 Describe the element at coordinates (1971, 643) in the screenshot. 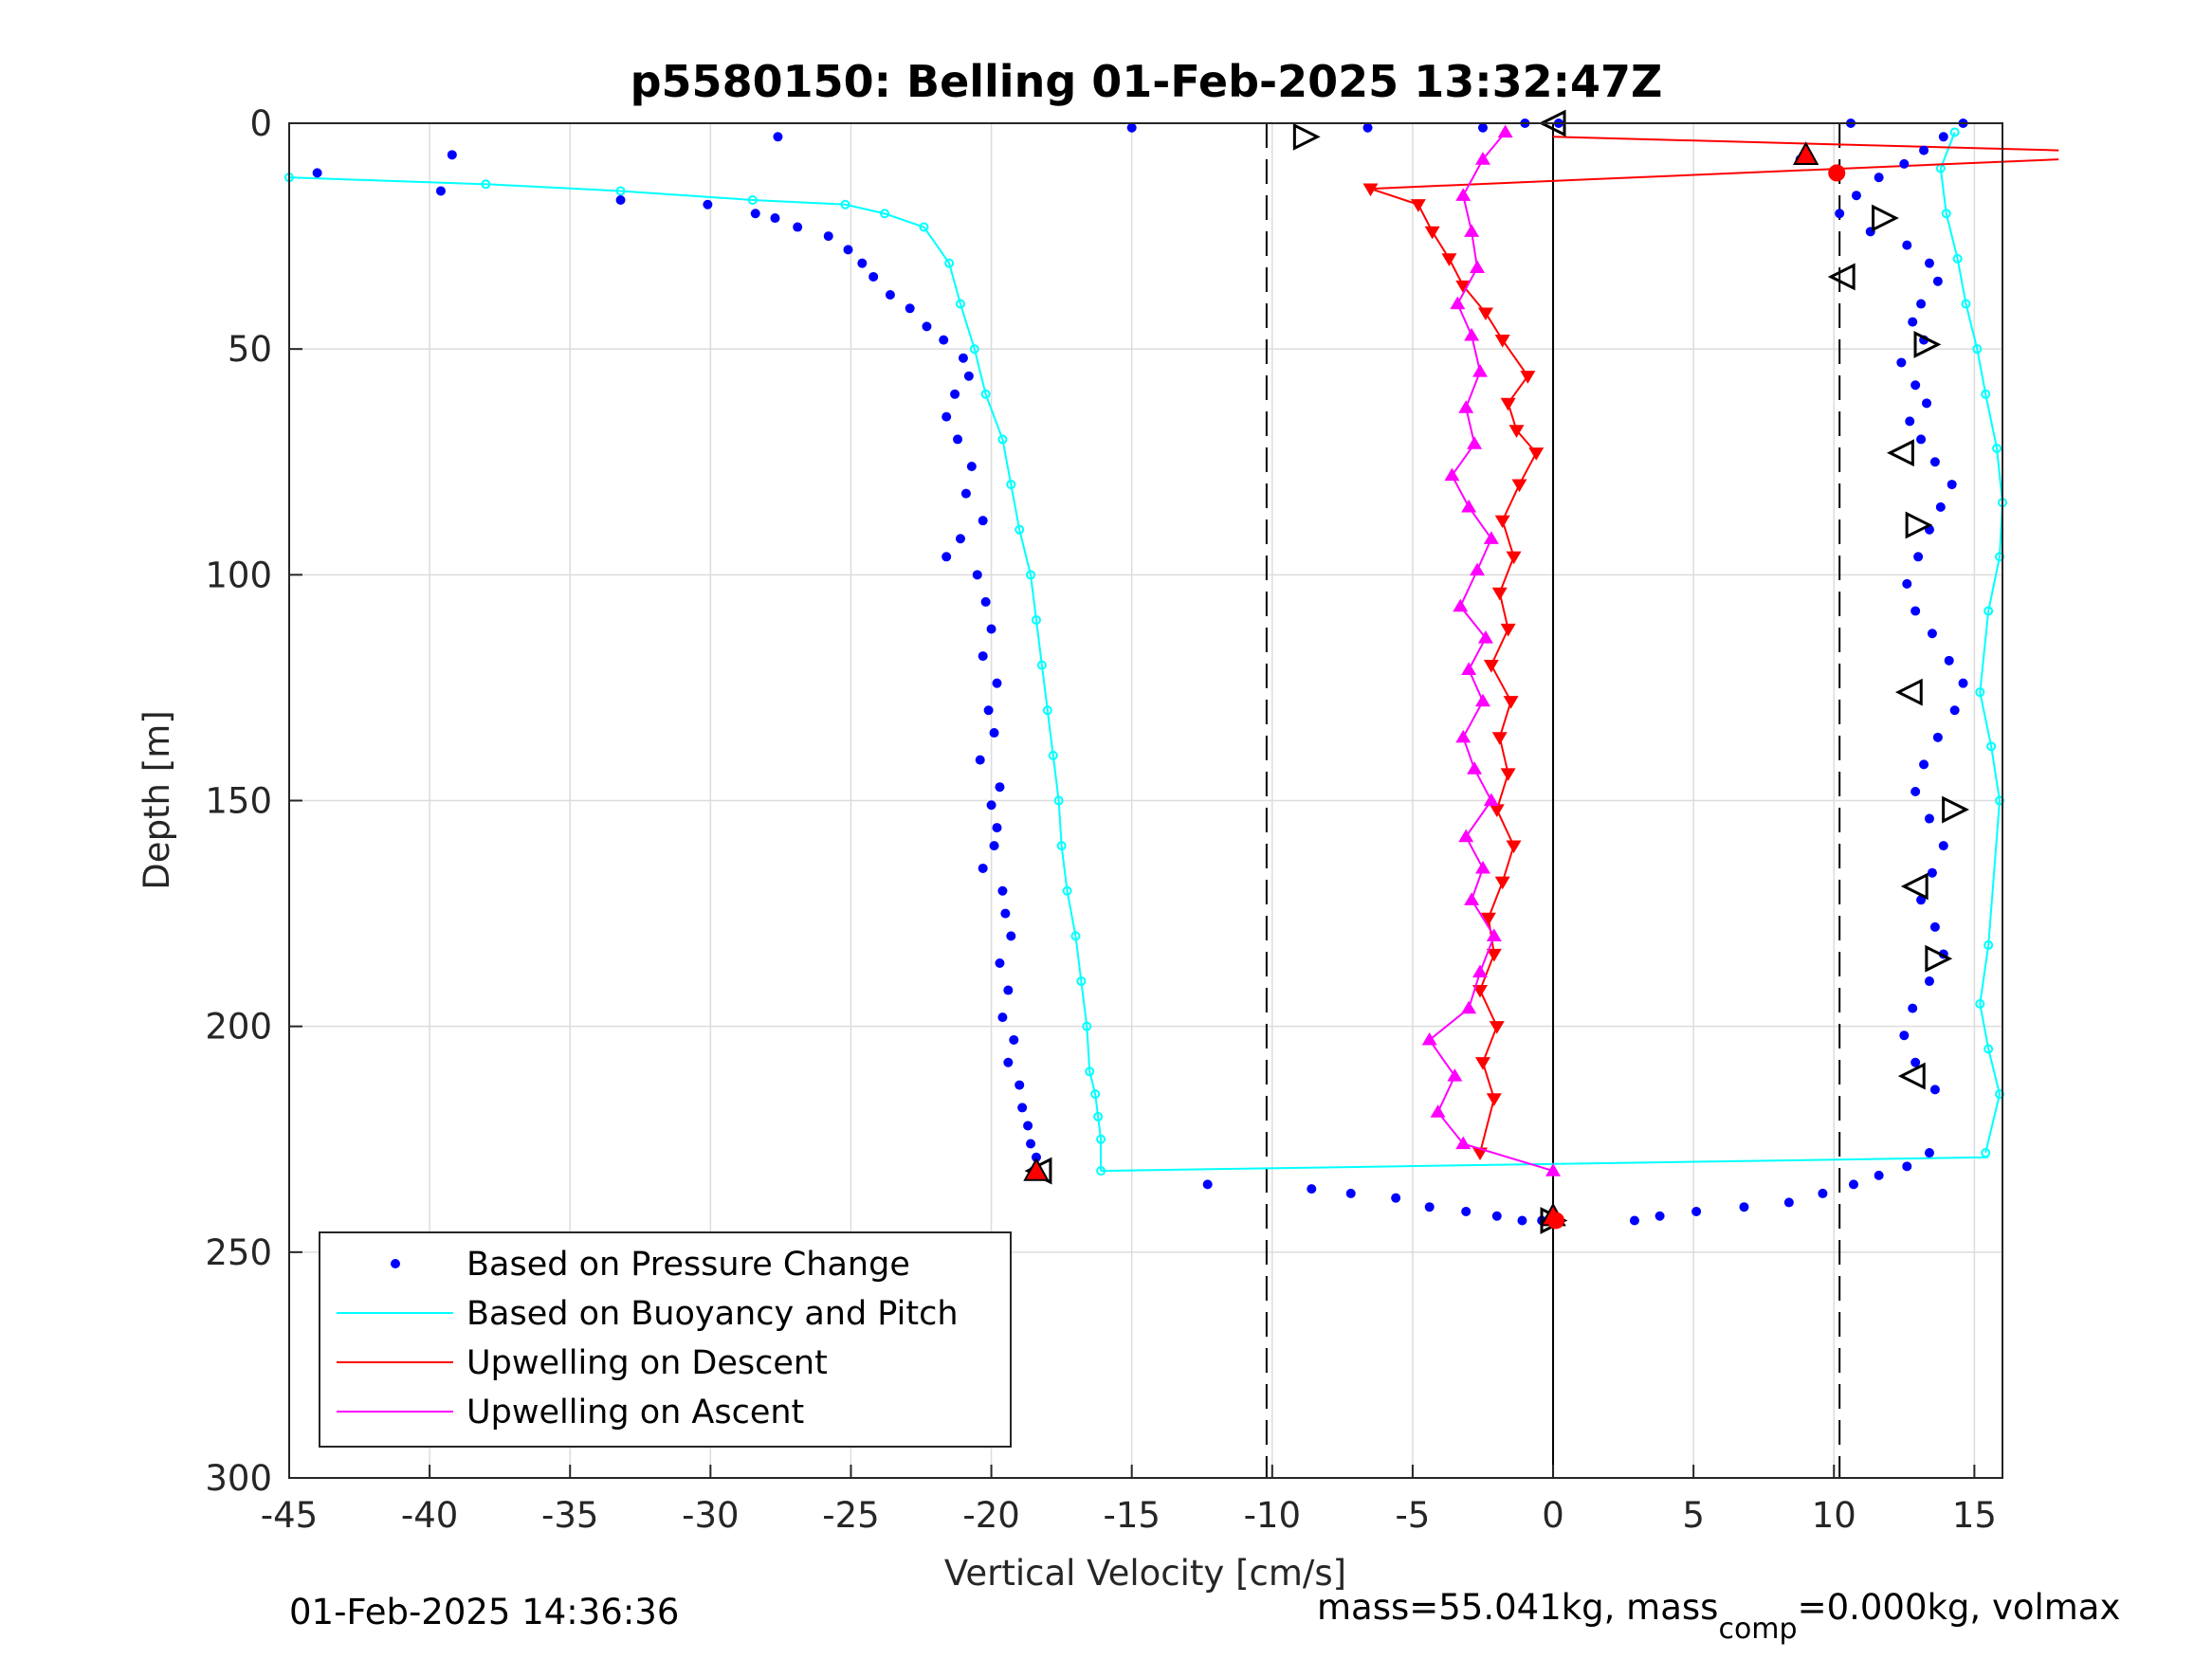

I see `buoyancy-ascent-line` at that location.